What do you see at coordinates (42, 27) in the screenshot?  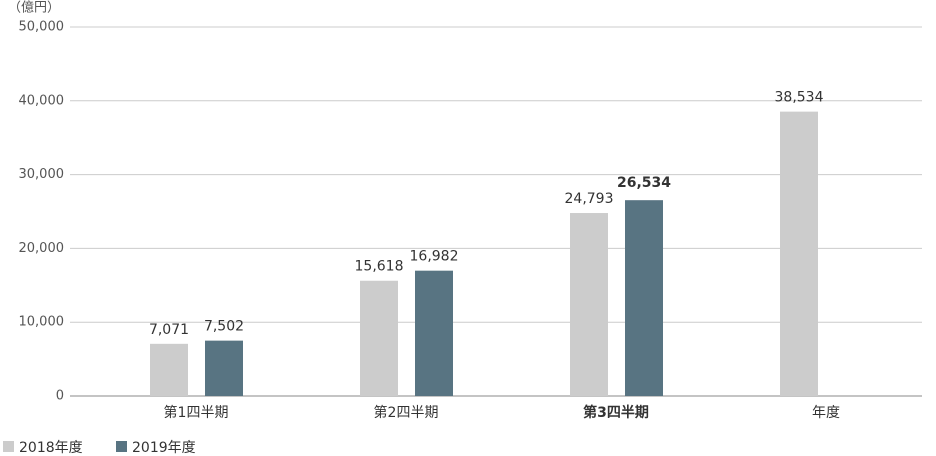 I see `y-tick-label: 50,000` at bounding box center [42, 27].